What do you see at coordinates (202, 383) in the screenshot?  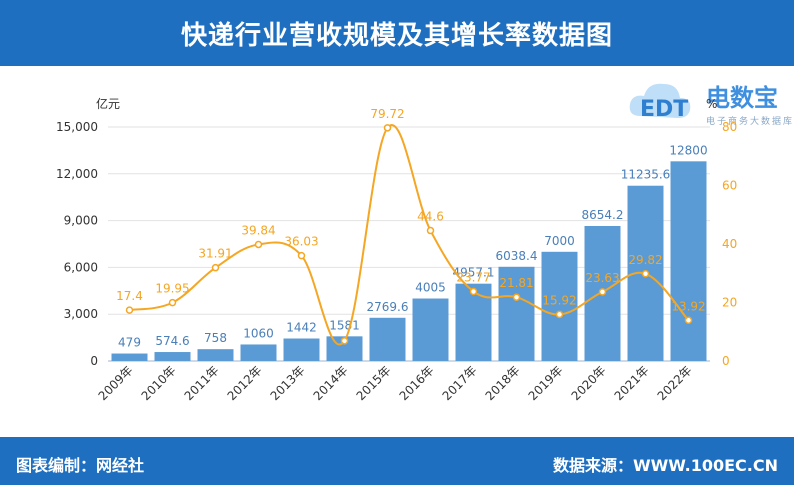 I see `x-tick-label: 2011年` at bounding box center [202, 383].